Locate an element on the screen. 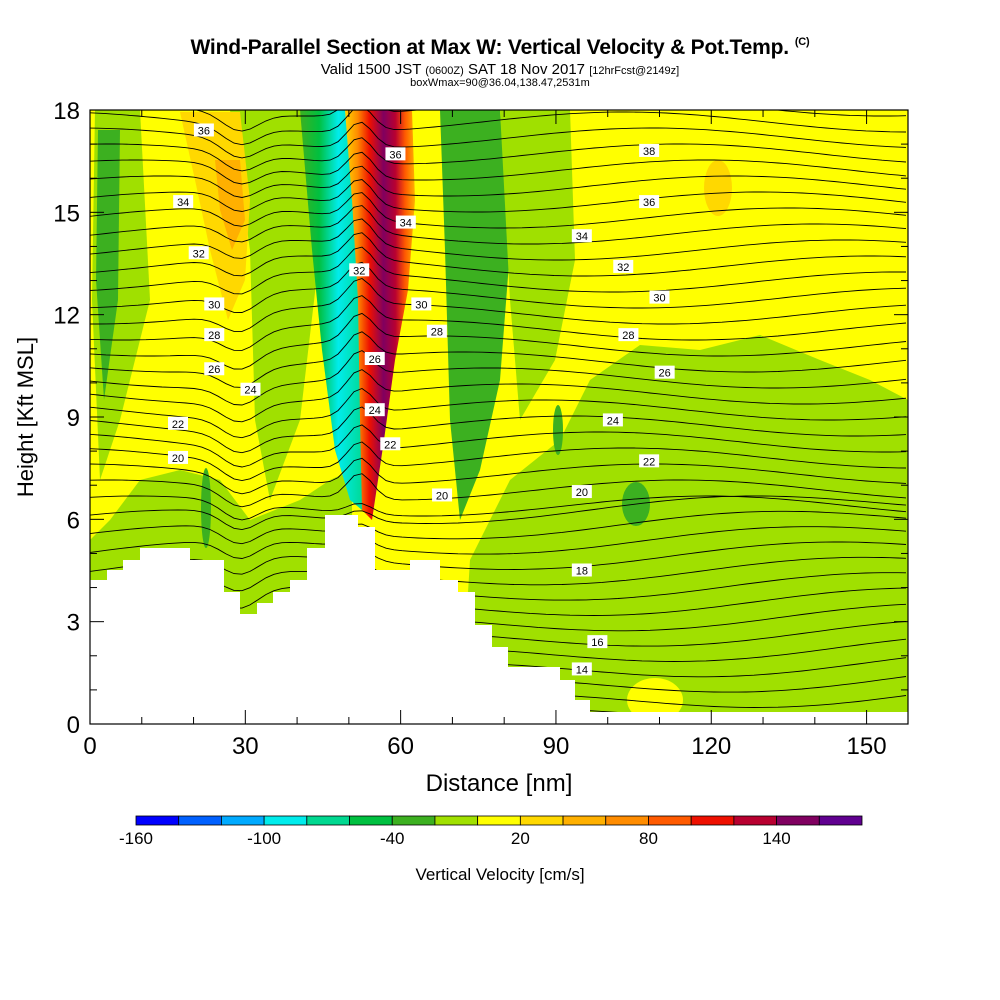  field-updraft-core is located at coordinates (380, 315).